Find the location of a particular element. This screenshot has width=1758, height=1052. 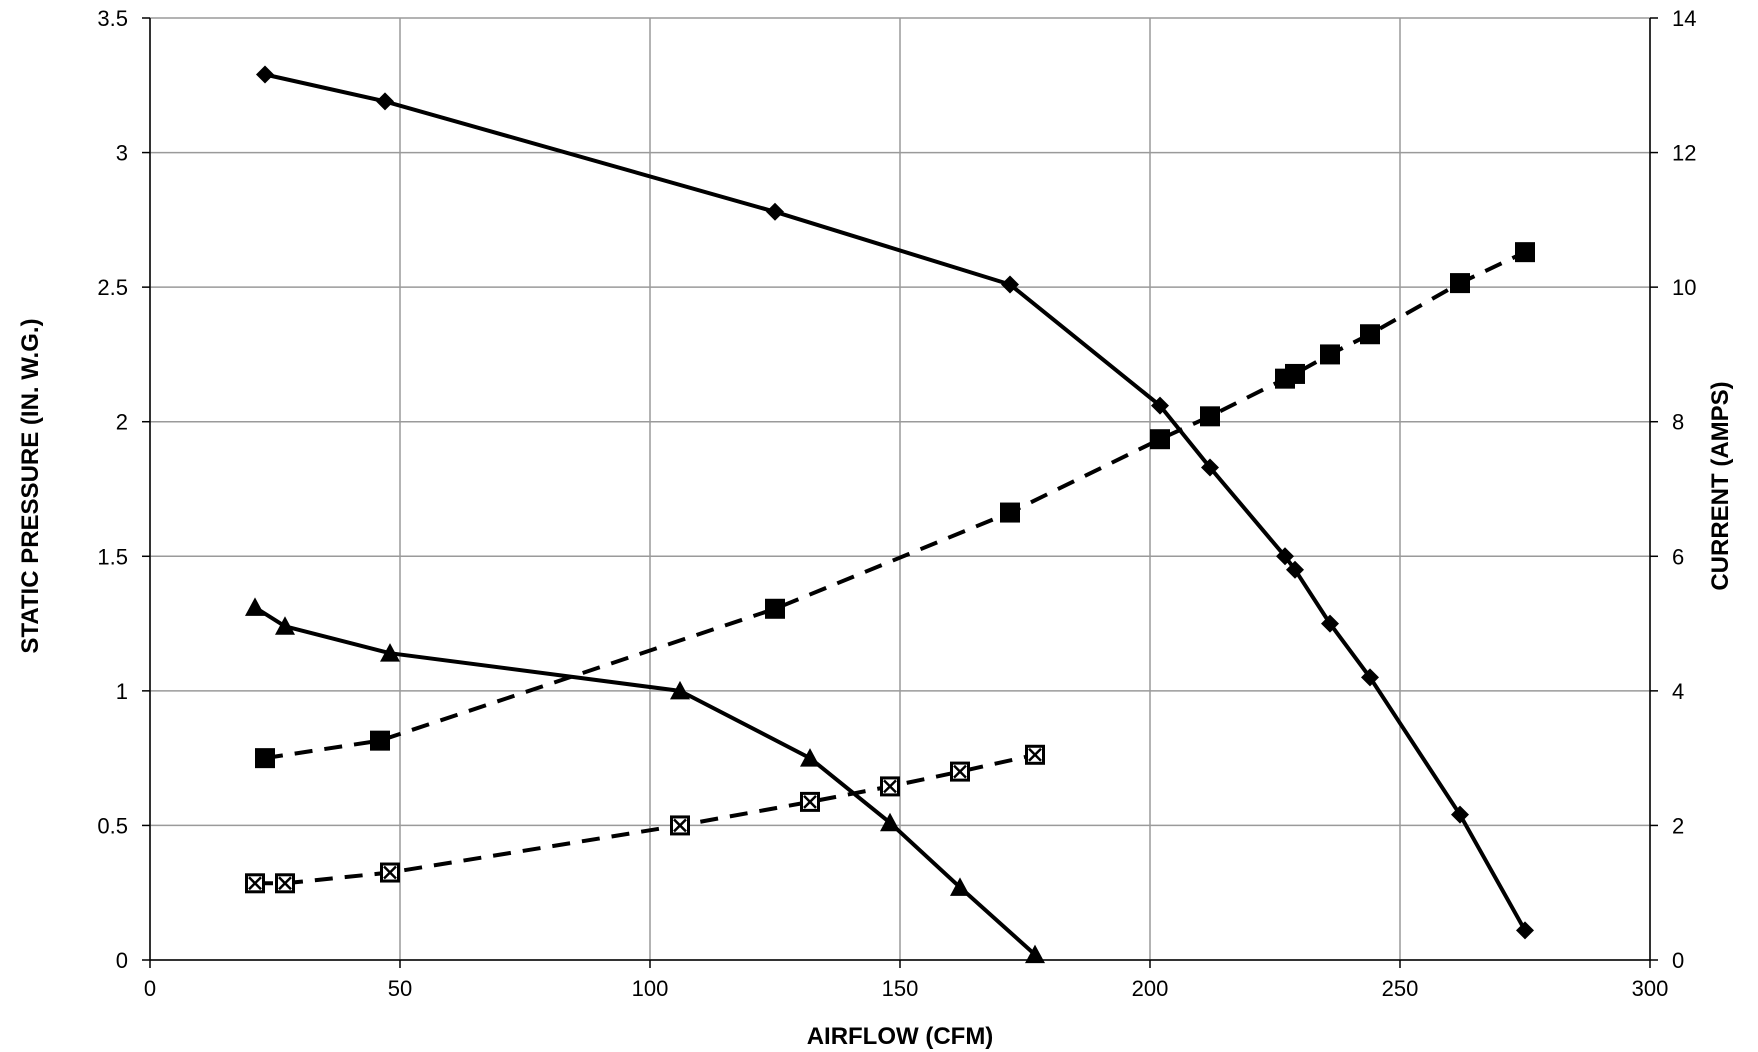

x-tick-label: 100 is located at coordinates (650, 988).